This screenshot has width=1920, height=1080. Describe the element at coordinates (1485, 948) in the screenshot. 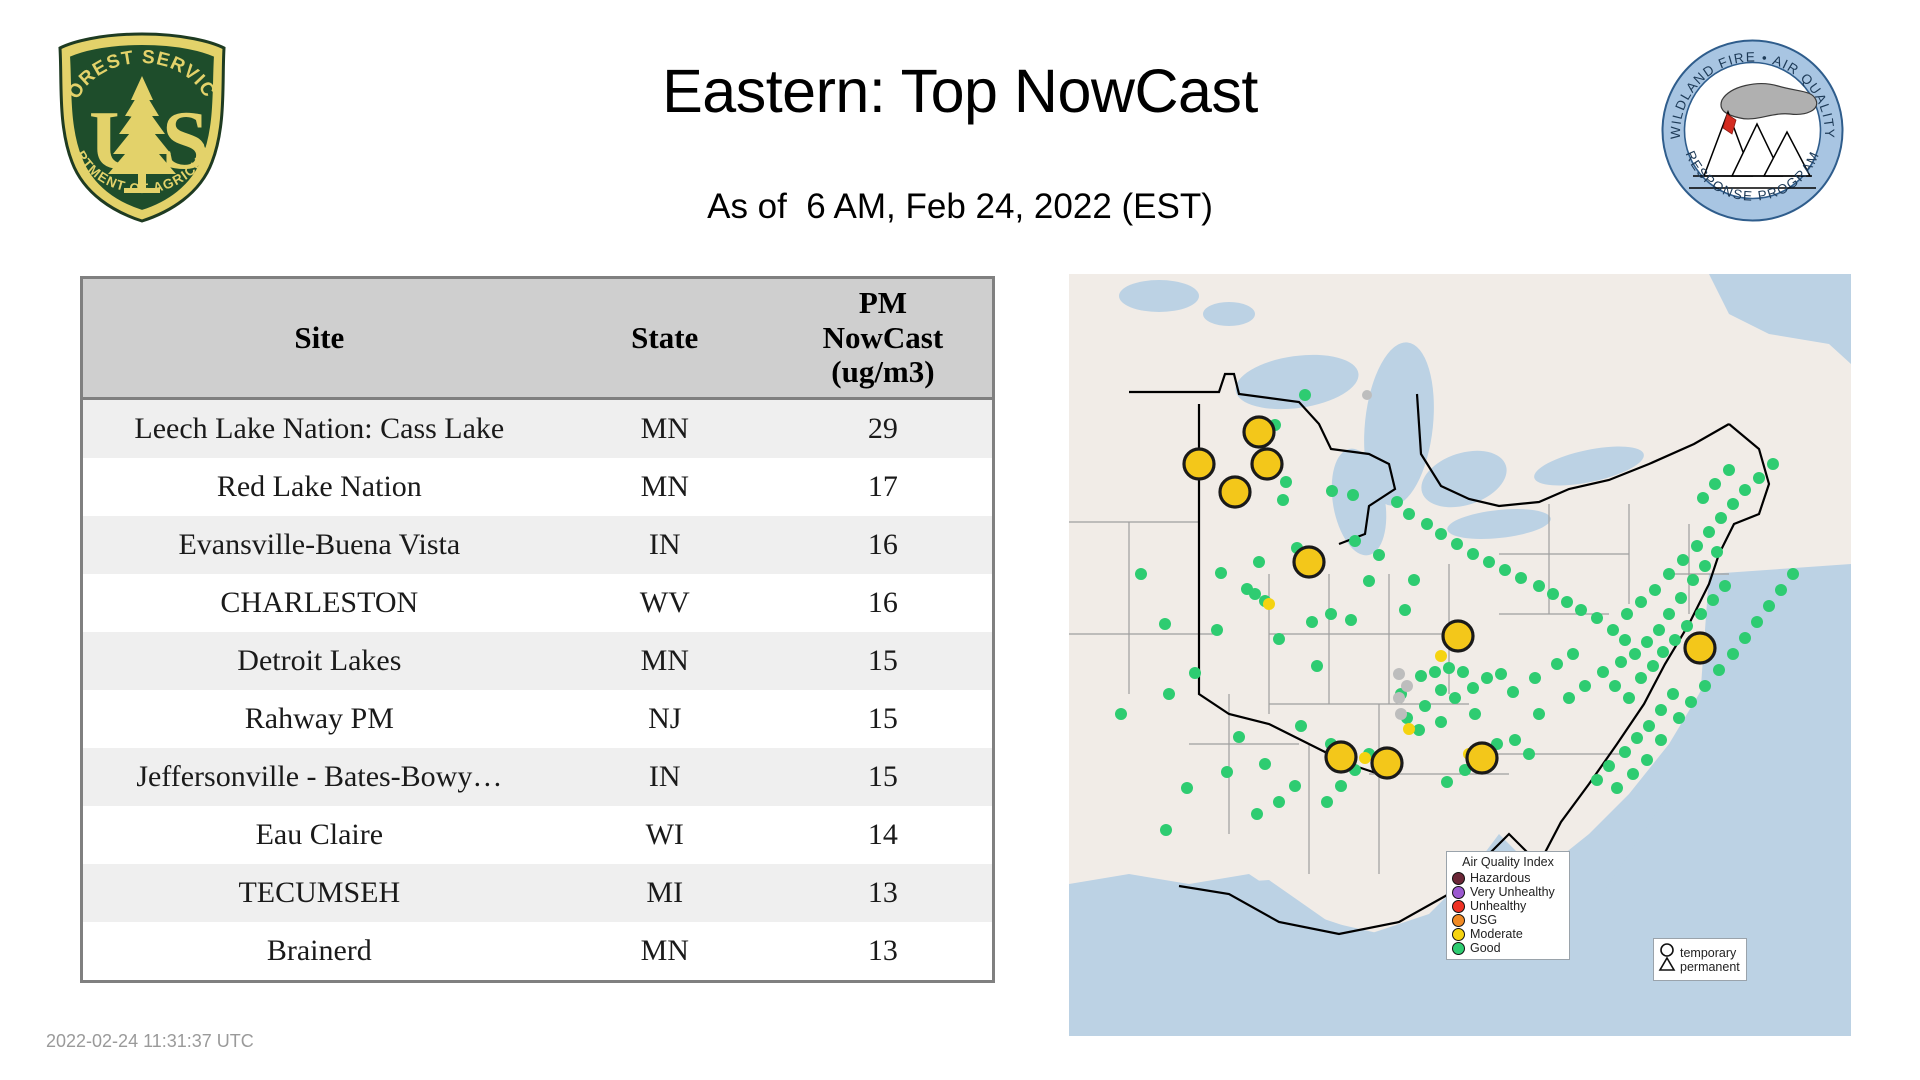

I see `aqi-legend-label: Good` at that location.